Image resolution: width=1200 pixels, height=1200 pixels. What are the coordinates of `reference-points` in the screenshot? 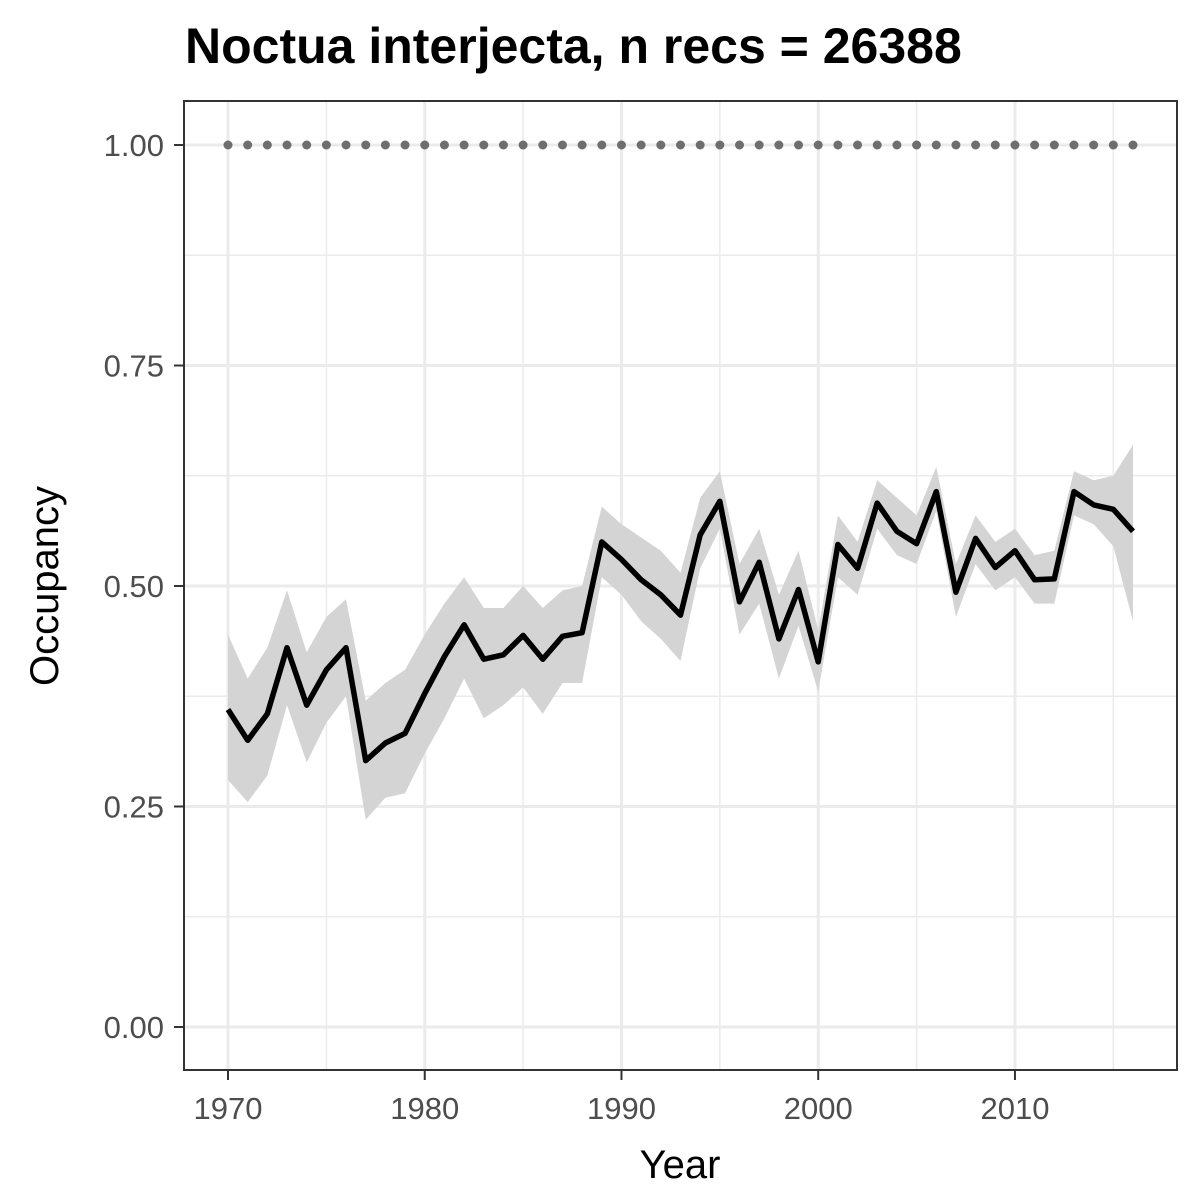 It's located at (680, 145).